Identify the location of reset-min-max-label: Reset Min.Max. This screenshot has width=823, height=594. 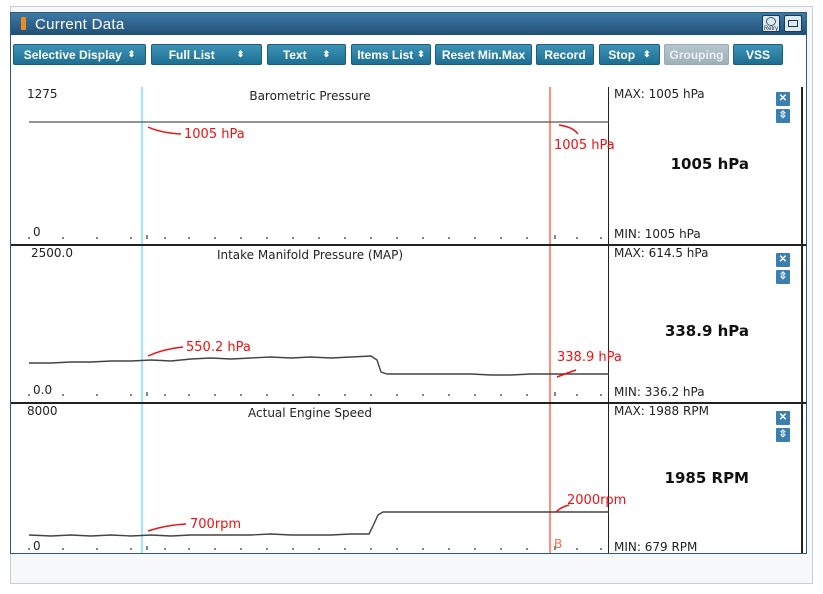
(483, 54).